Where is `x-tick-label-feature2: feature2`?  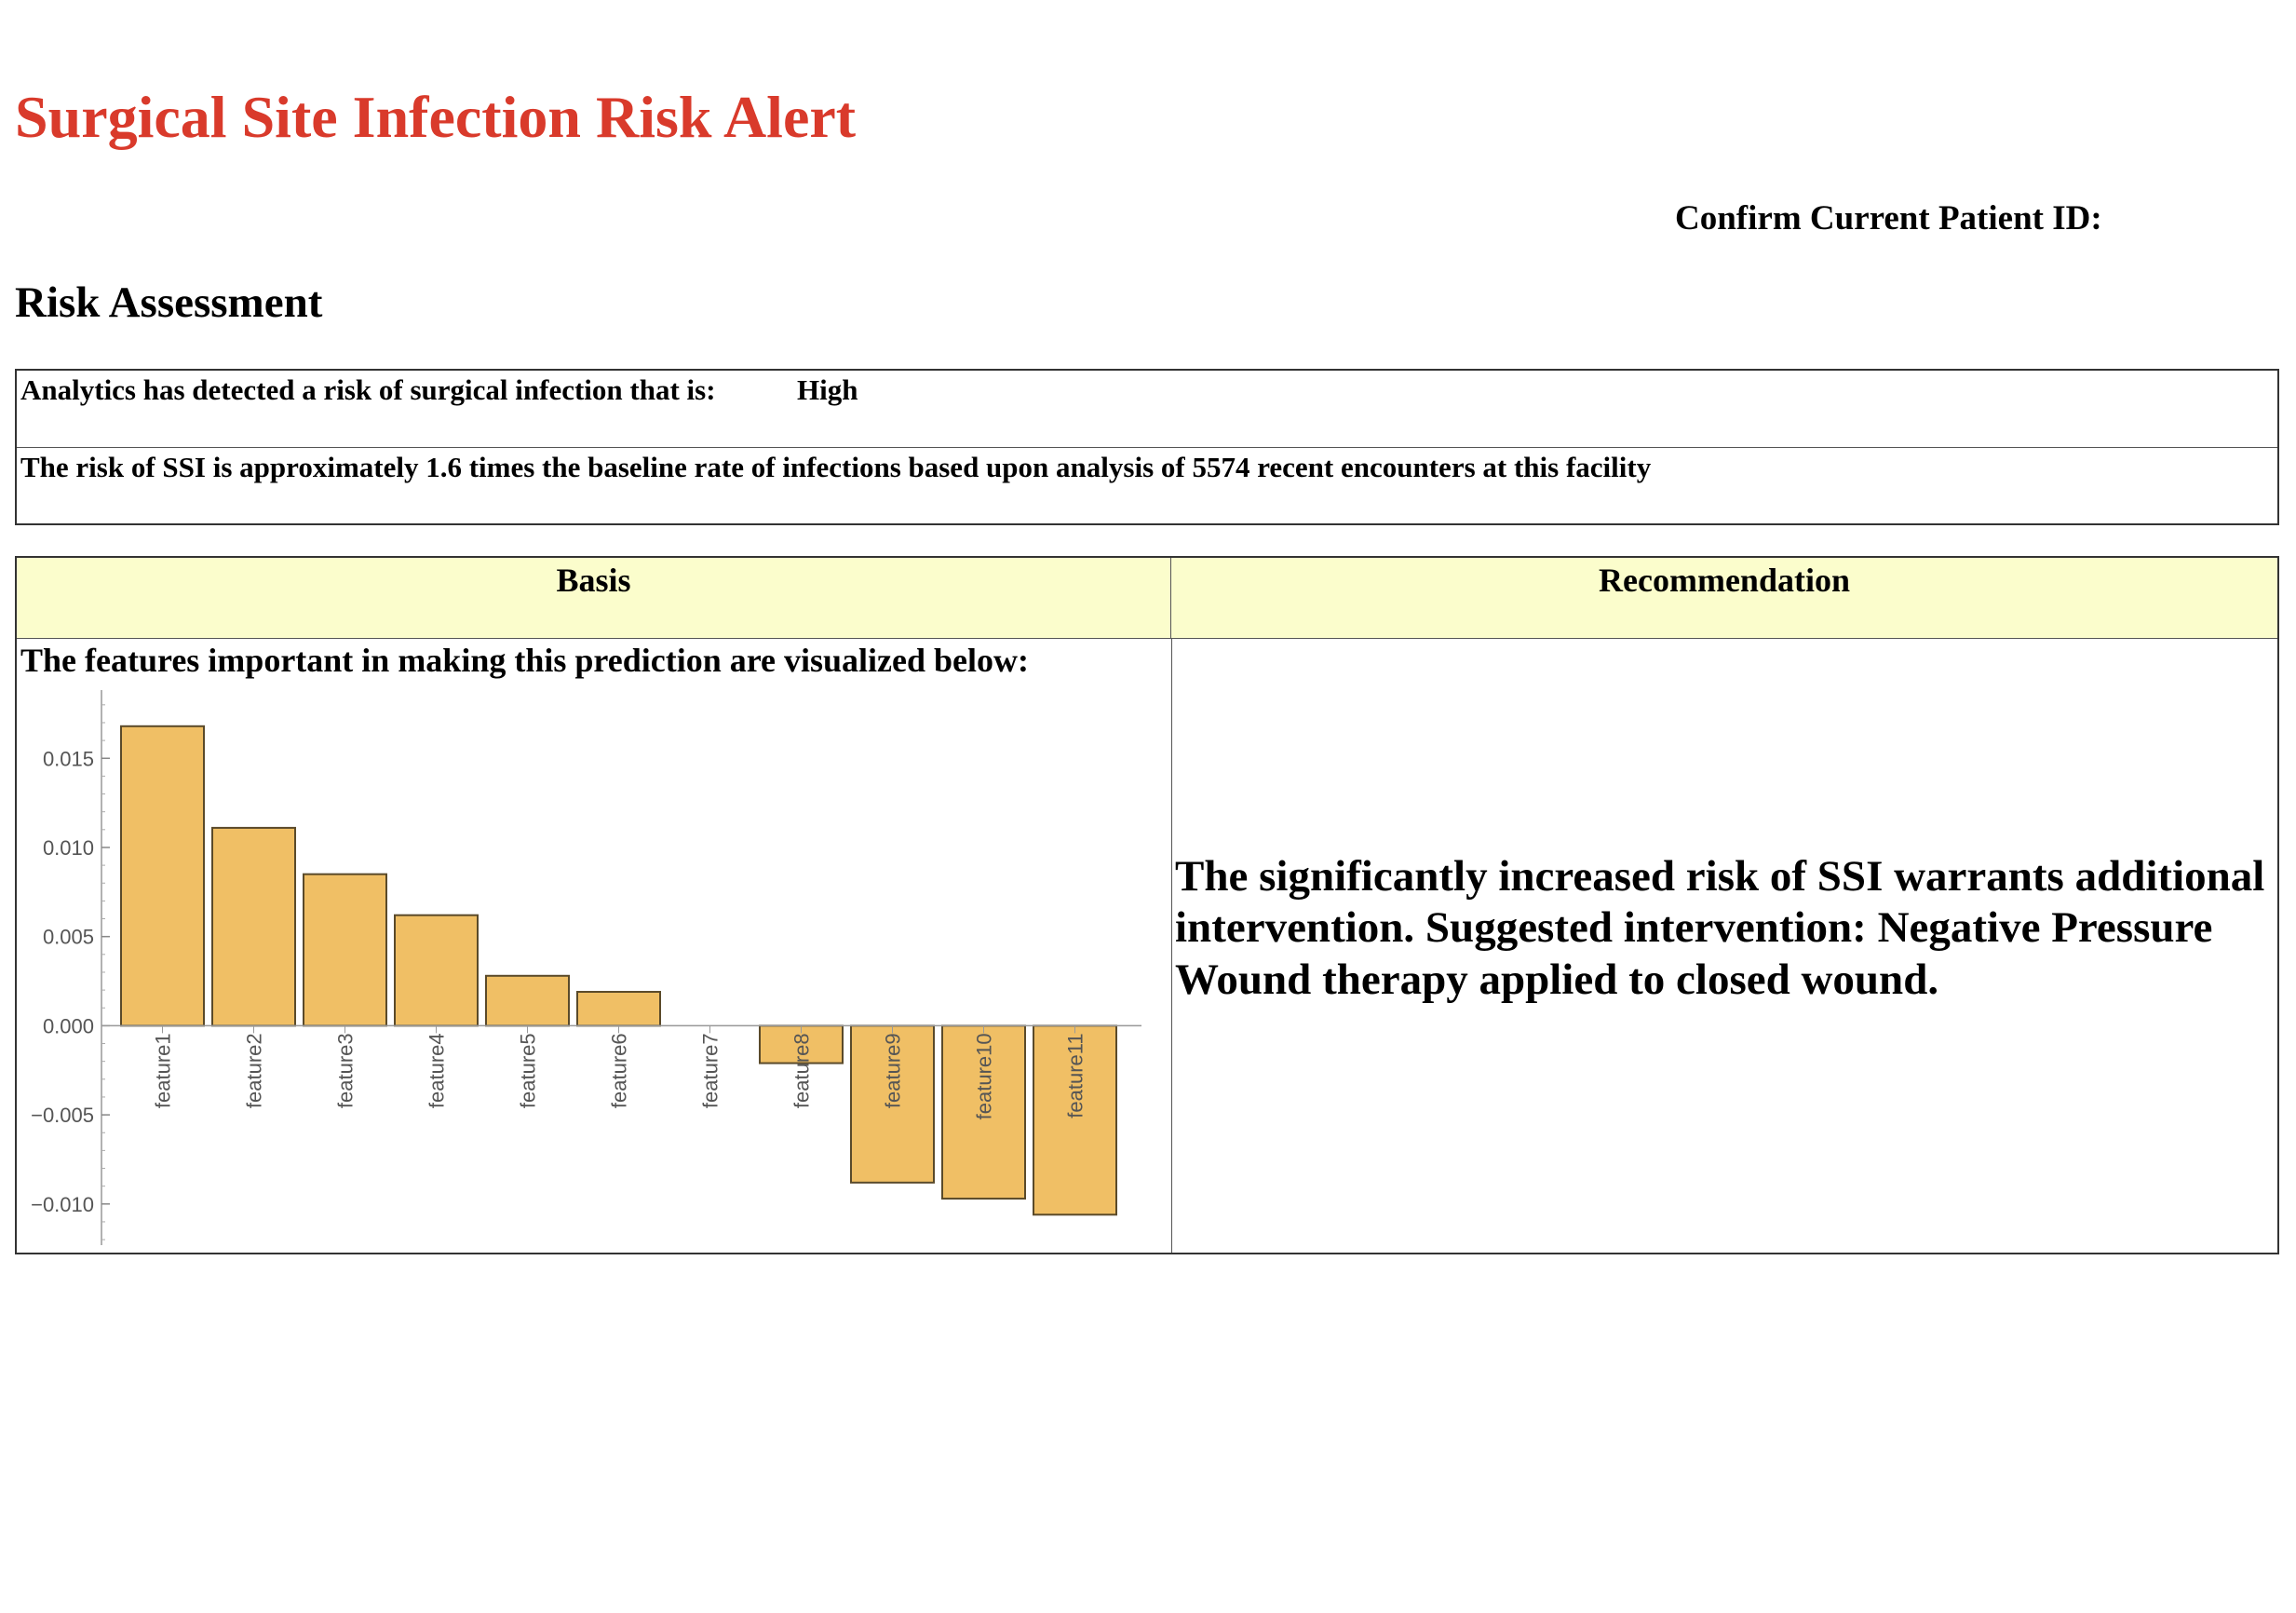
x-tick-label-feature2: feature2 is located at coordinates (254, 1071).